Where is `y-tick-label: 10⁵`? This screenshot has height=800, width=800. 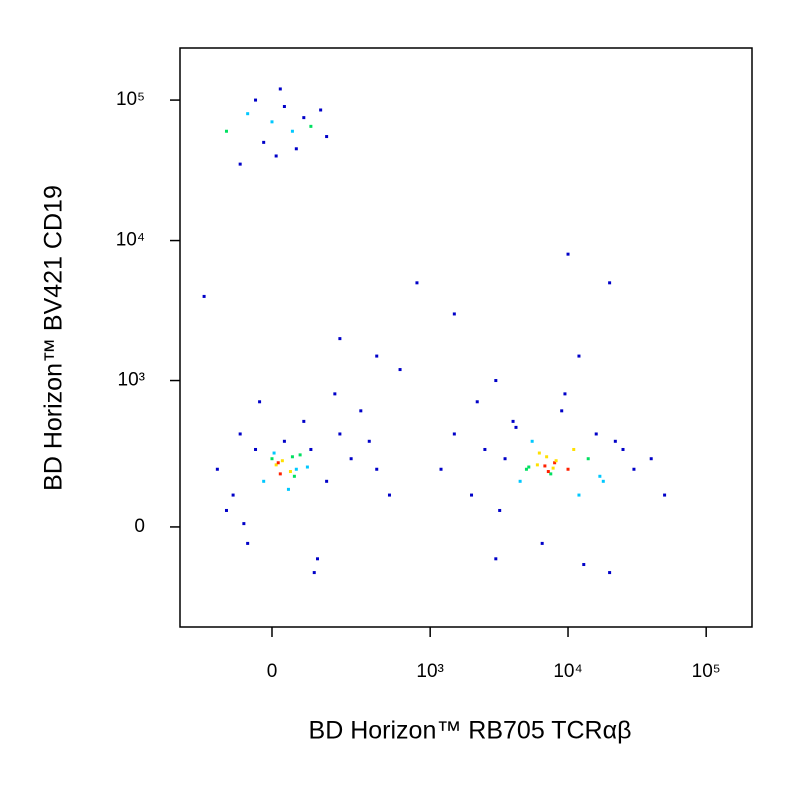 y-tick-label: 10⁵ is located at coordinates (130, 99).